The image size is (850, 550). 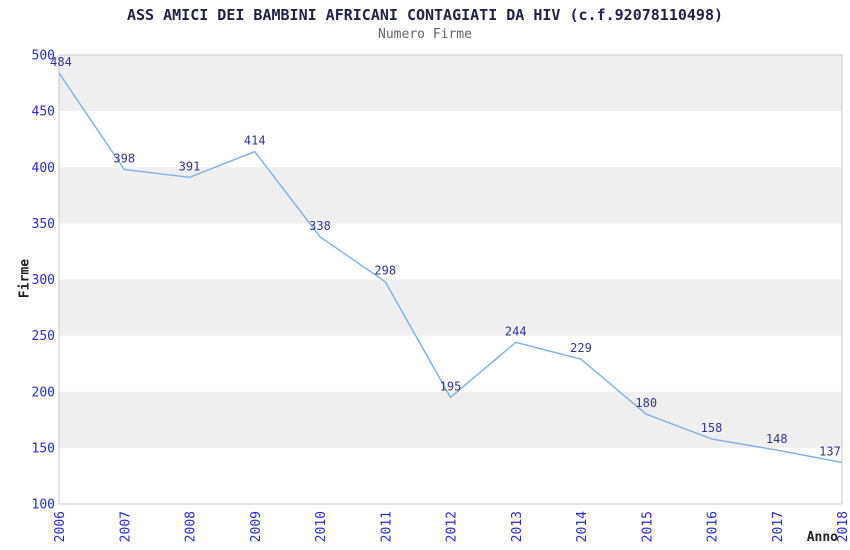 I want to click on y-tick-label: 200, so click(x=43, y=392).